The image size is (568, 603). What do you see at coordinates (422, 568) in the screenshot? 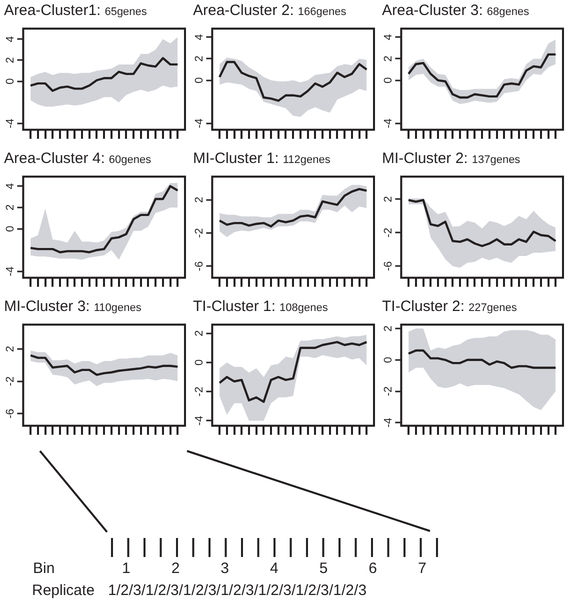
I see `text: 7` at bounding box center [422, 568].